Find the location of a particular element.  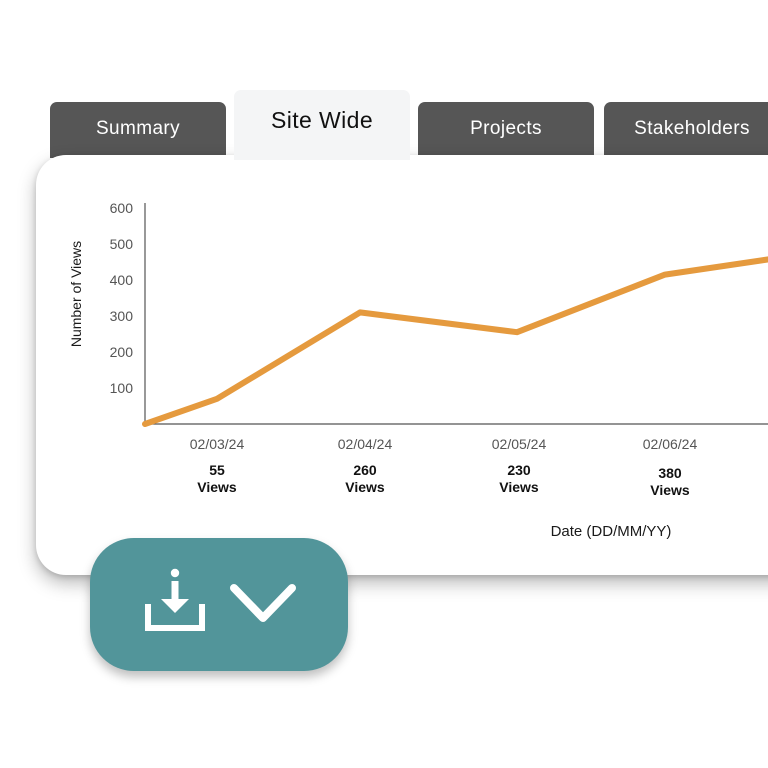

tab-label: Site Wide is located at coordinates (322, 119).